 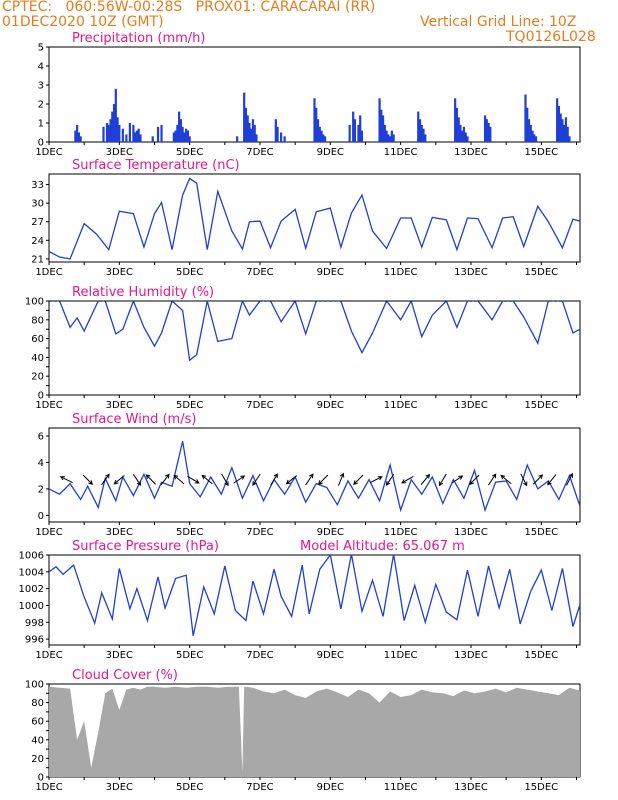 I want to click on y-tick-label: 30, so click(x=37, y=204).